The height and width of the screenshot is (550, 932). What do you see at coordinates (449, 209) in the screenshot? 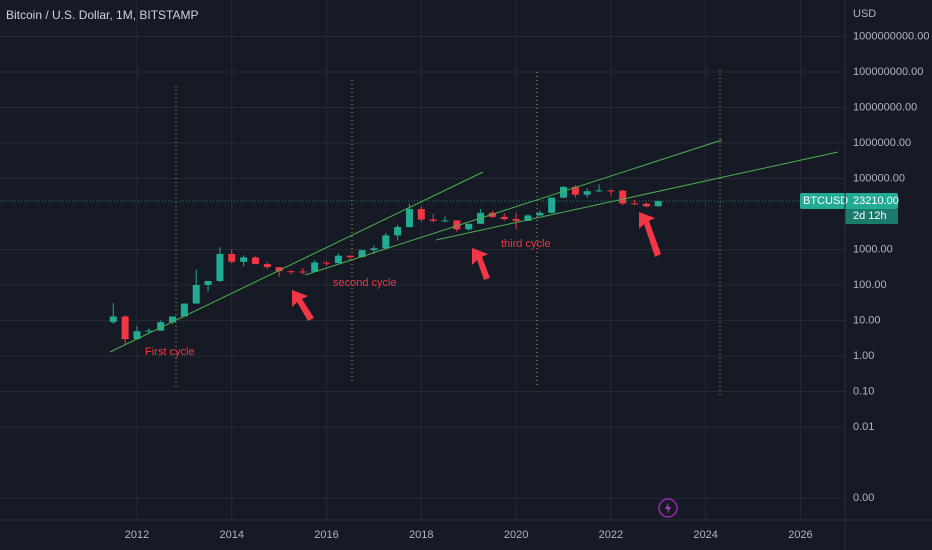
I see `price-tag: BTCUSD 23210.00 2d 12h` at bounding box center [449, 209].